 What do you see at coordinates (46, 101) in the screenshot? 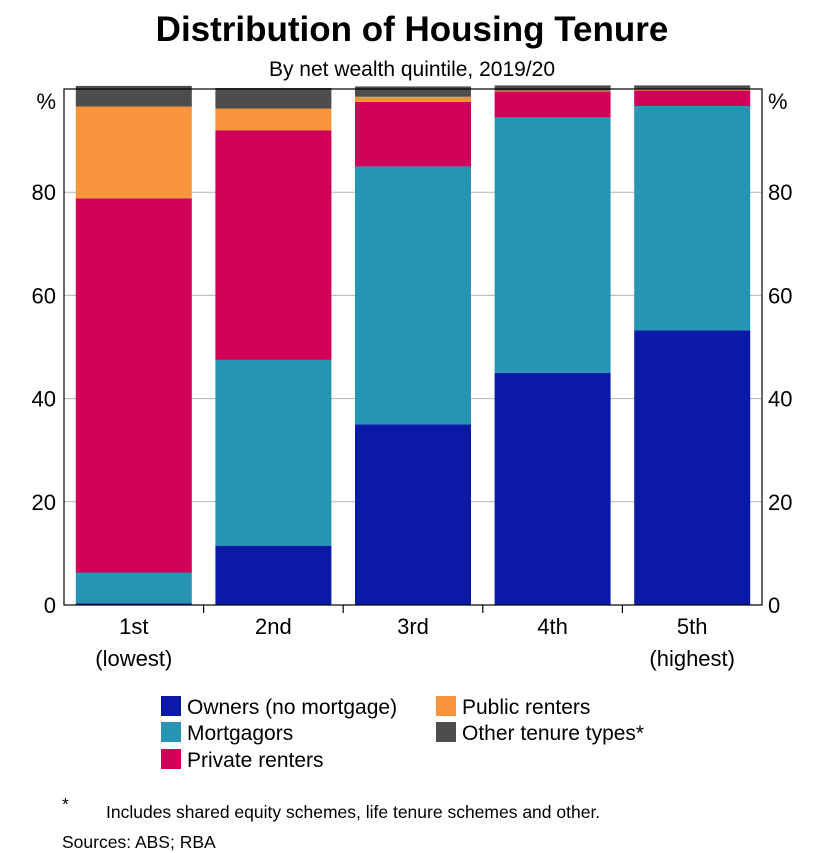
I see `y-unit-label-left: %` at bounding box center [46, 101].